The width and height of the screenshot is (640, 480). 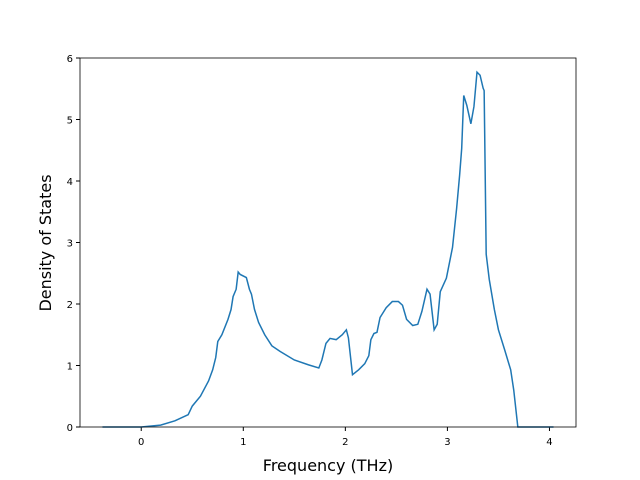 I want to click on x-axis-label: Frequency (THz), so click(x=328, y=465).